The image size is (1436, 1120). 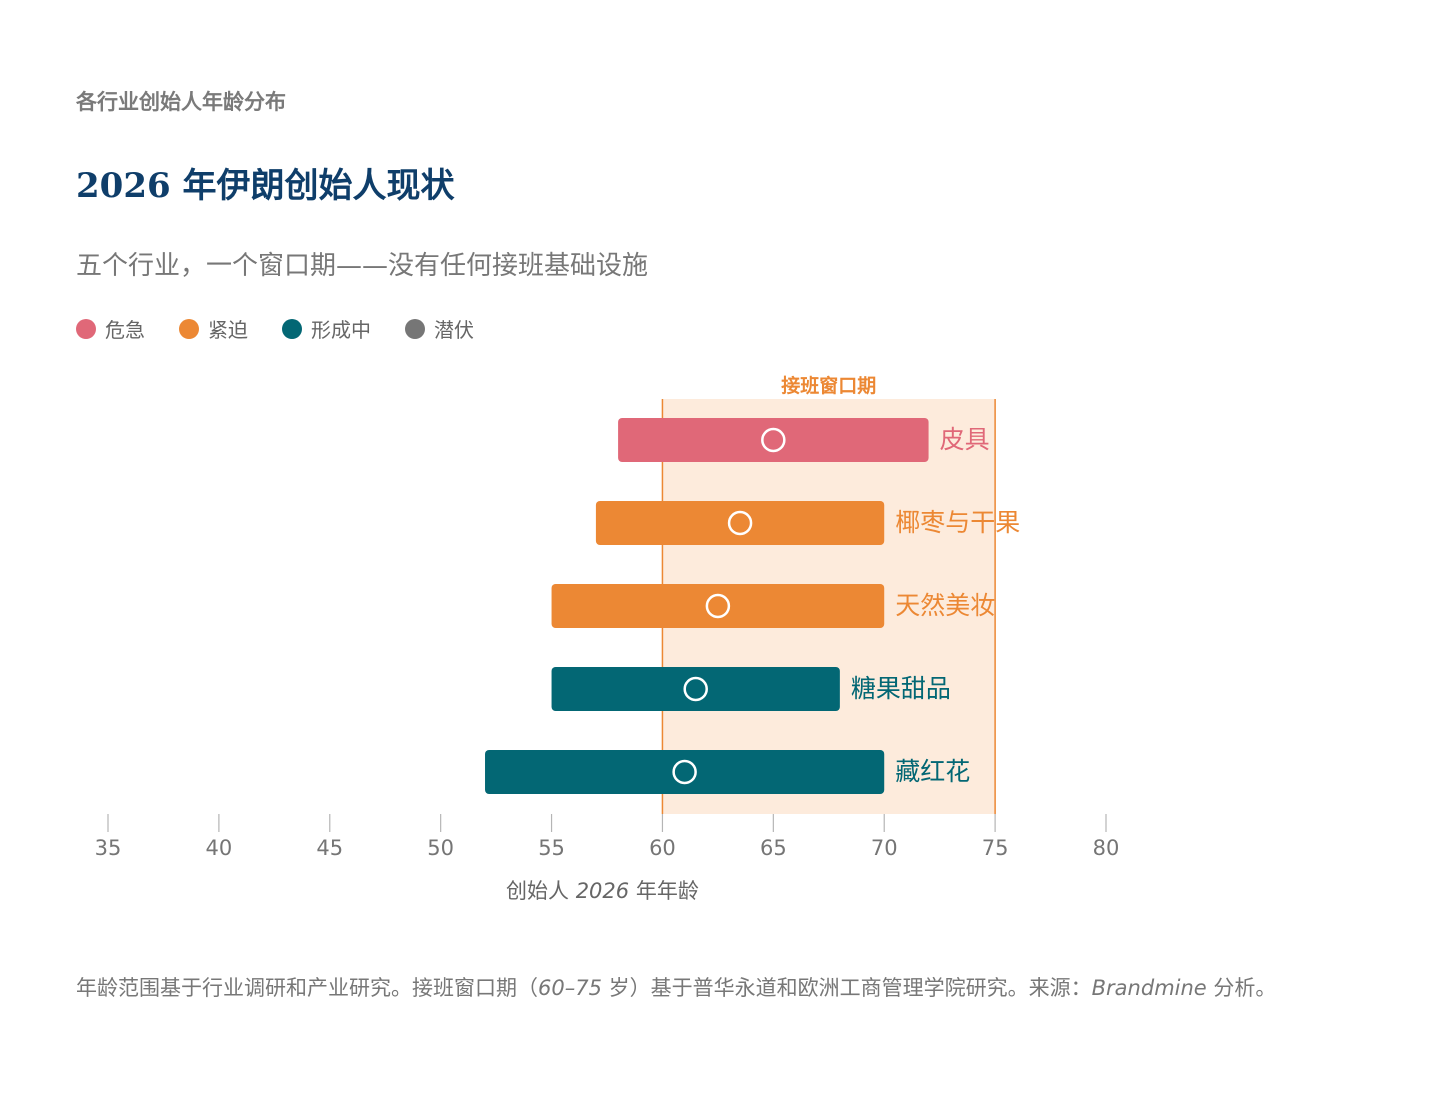 What do you see at coordinates (957, 522) in the screenshot?
I see `bar-label: 椰枣与干果` at bounding box center [957, 522].